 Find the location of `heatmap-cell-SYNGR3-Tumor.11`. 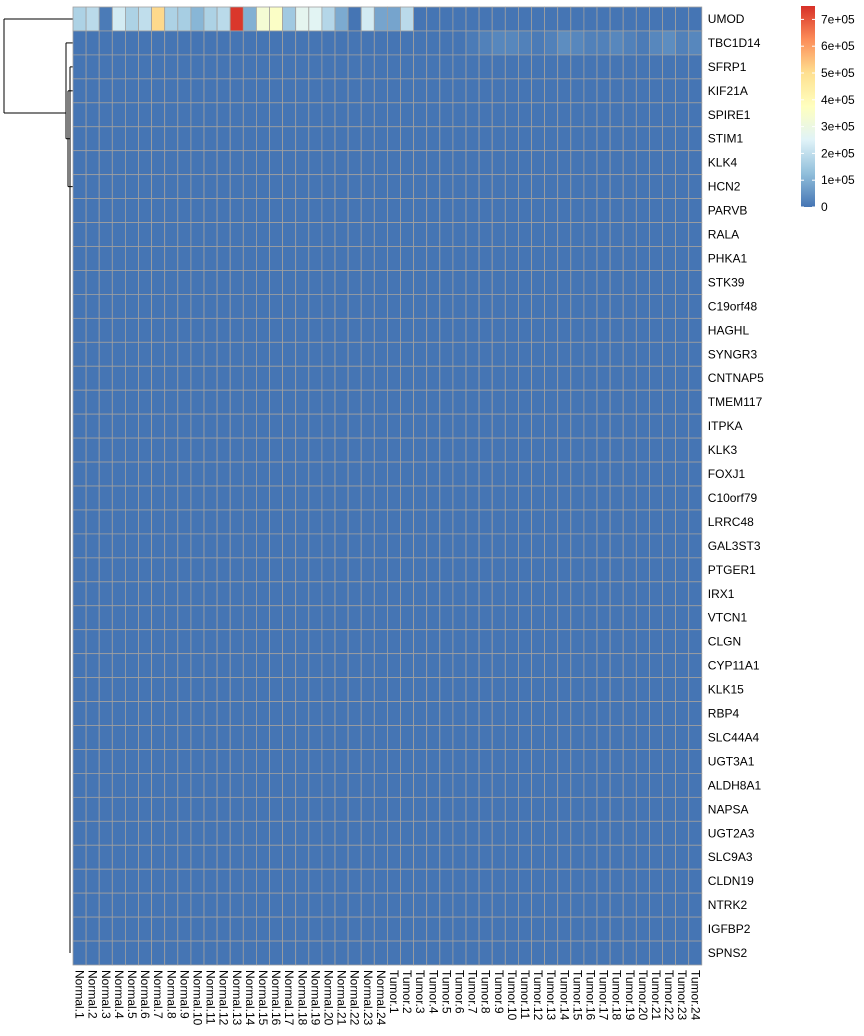

heatmap-cell-SYNGR3-Tumor.11 is located at coordinates (525, 354).